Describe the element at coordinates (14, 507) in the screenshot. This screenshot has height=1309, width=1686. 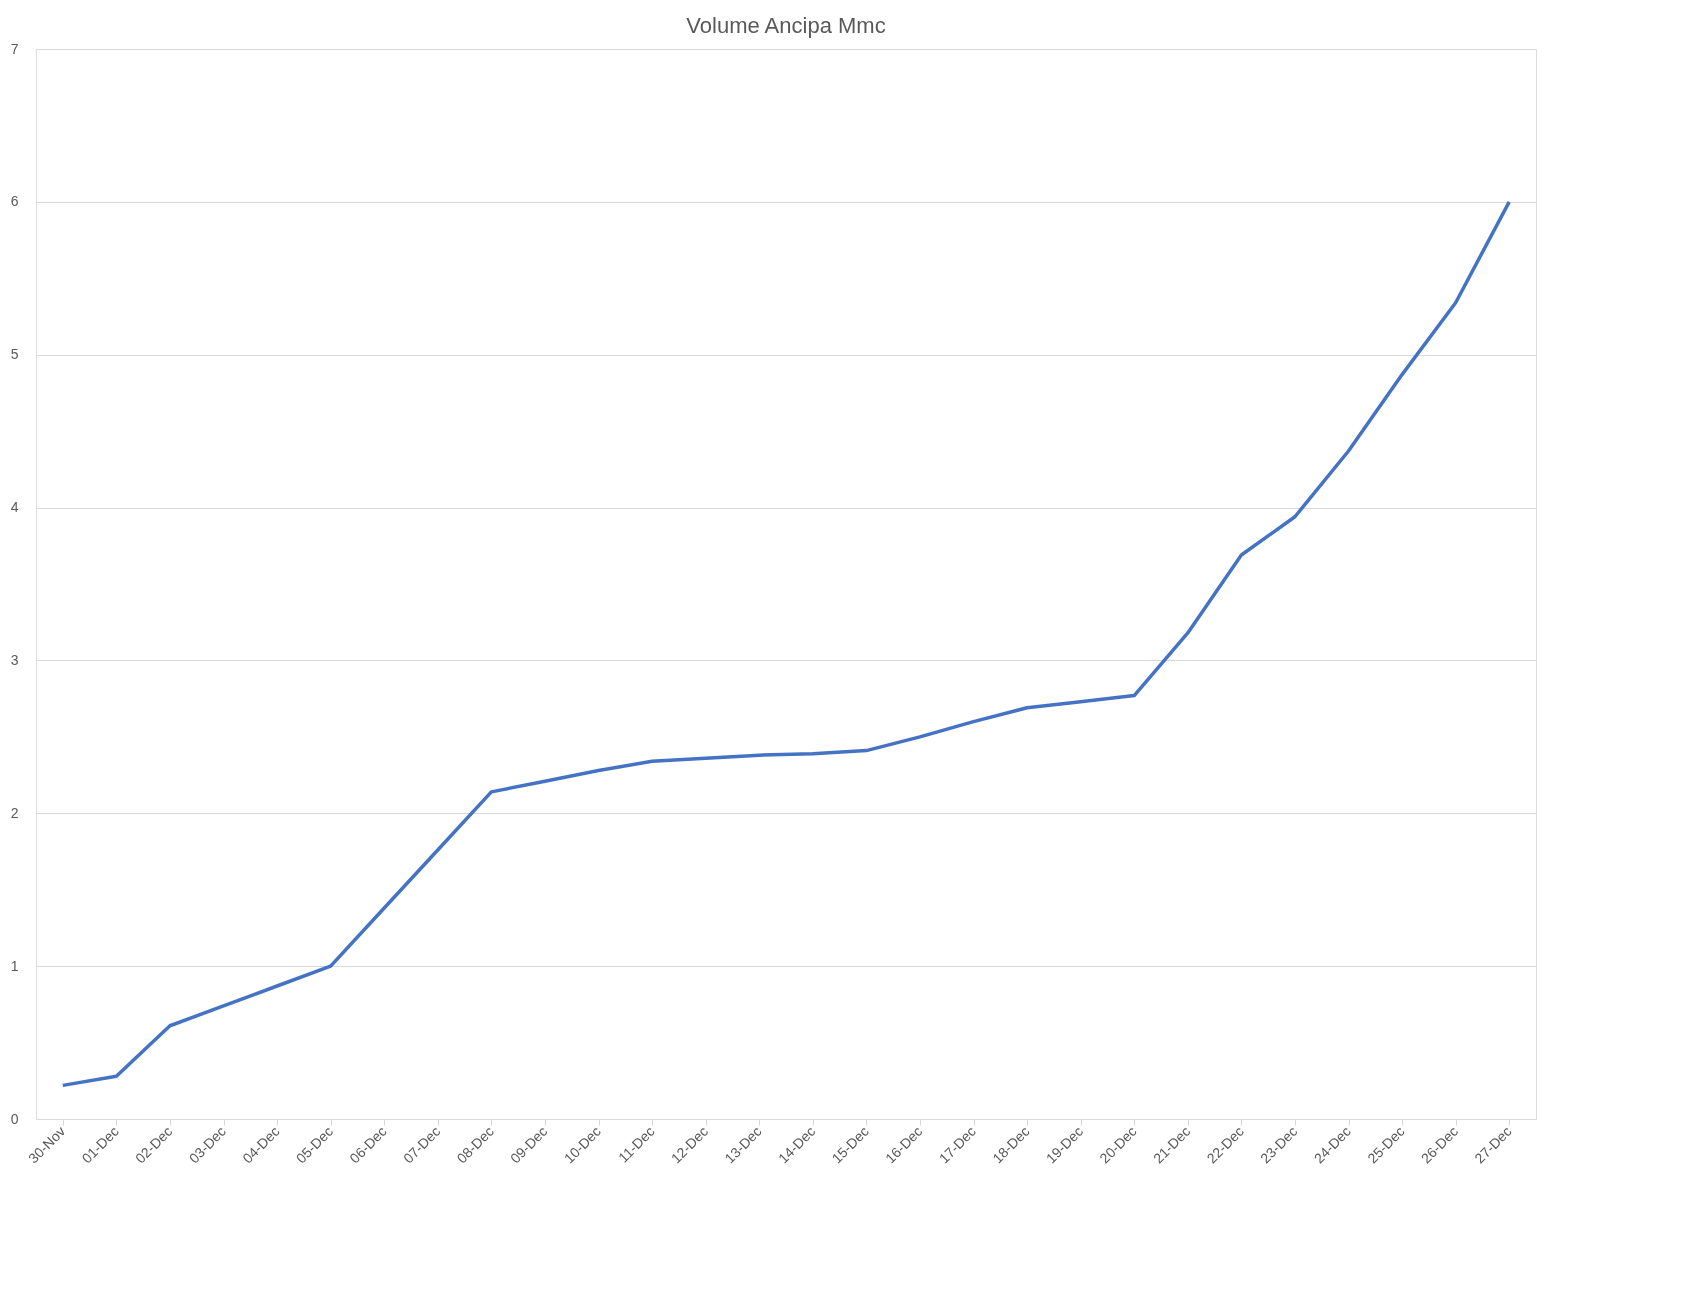
I see `y-tick-label: 4` at that location.